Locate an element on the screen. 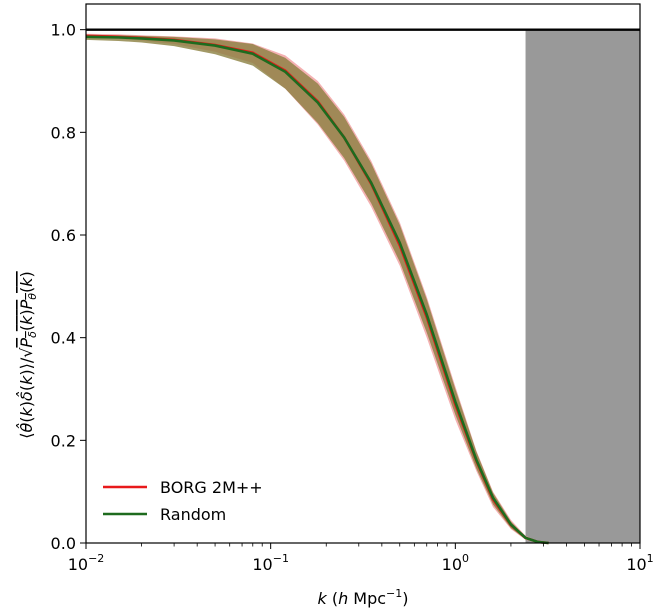 Image resolution: width=656 pixels, height=613 pixels. shaded-region-layer is located at coordinates (582, 286).